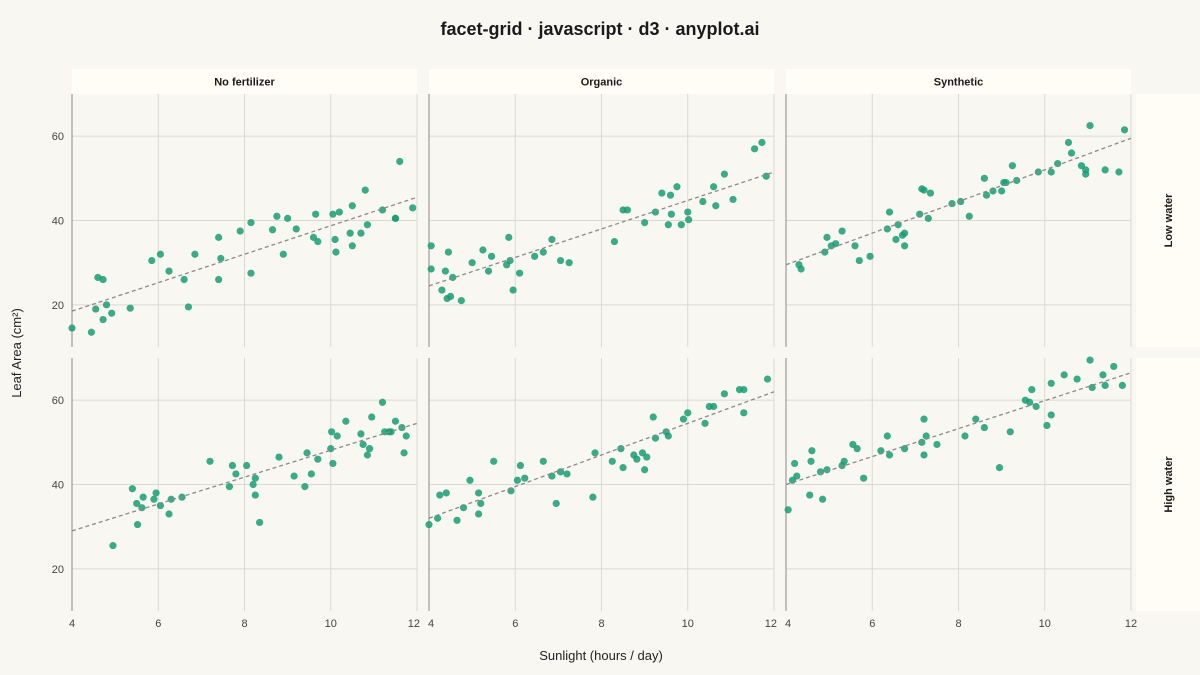  What do you see at coordinates (58, 570) in the screenshot?
I see `y-tick-label: 20` at bounding box center [58, 570].